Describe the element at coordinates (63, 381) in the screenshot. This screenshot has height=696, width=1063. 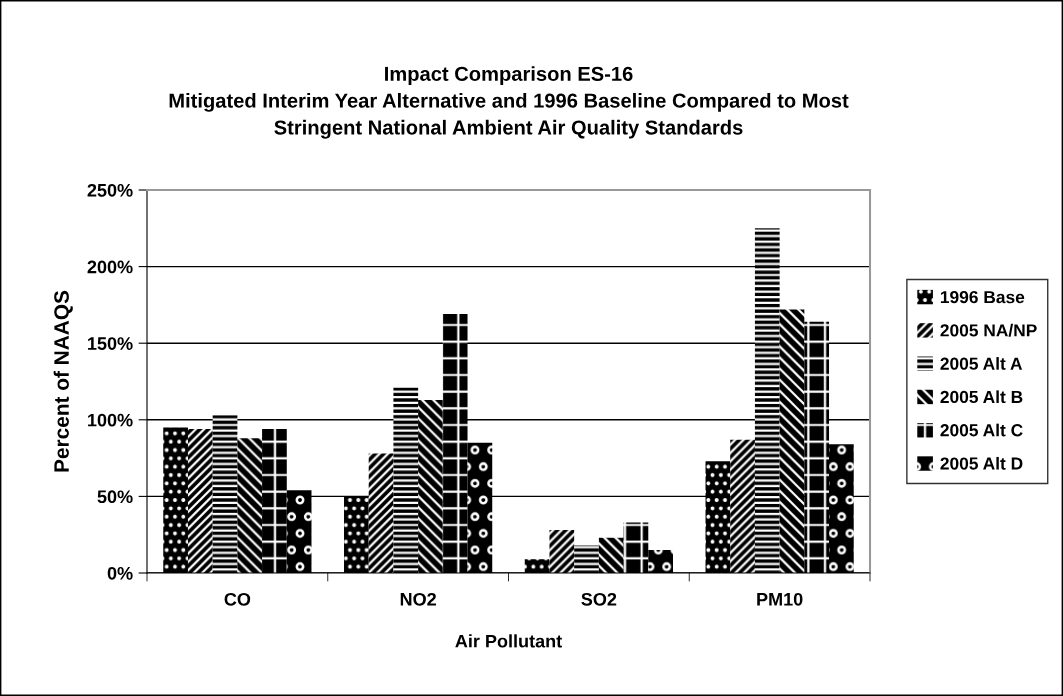
I see `y-axis-title: Percent of NAAQS` at that location.